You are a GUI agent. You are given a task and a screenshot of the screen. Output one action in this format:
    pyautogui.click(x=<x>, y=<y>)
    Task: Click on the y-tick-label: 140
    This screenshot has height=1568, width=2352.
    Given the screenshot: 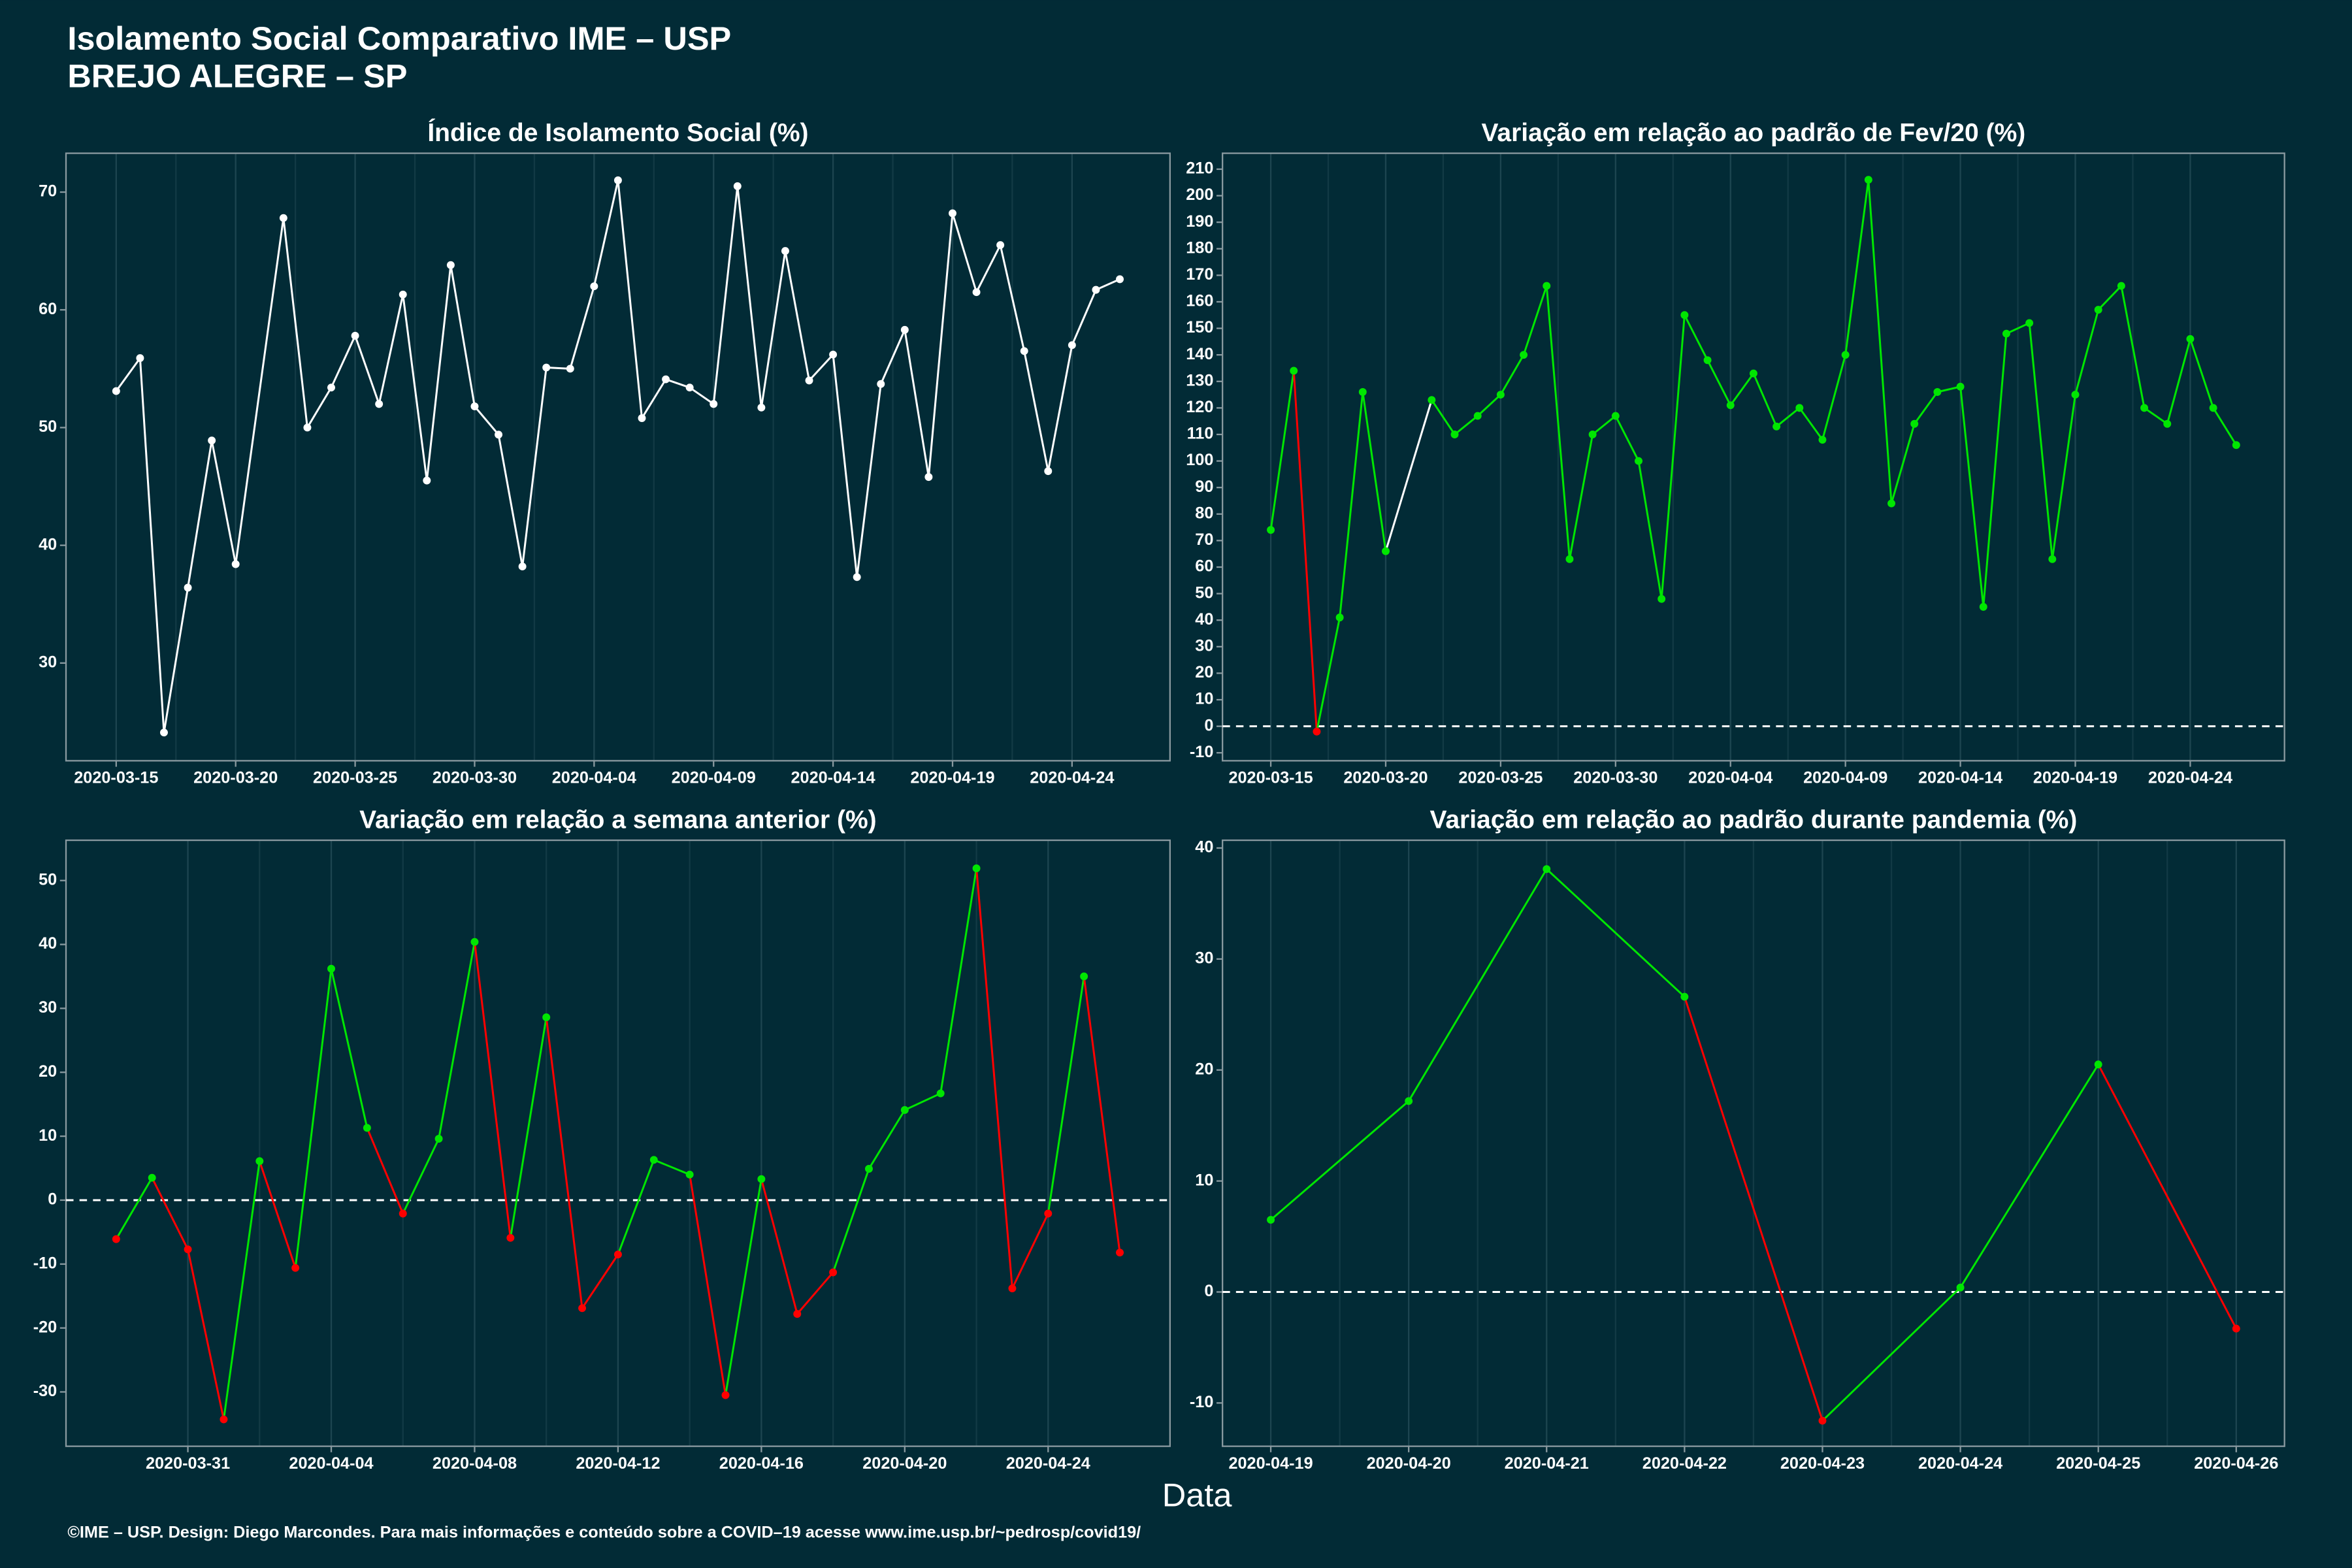 What is the action you would take?
    pyautogui.click(x=1199, y=354)
    